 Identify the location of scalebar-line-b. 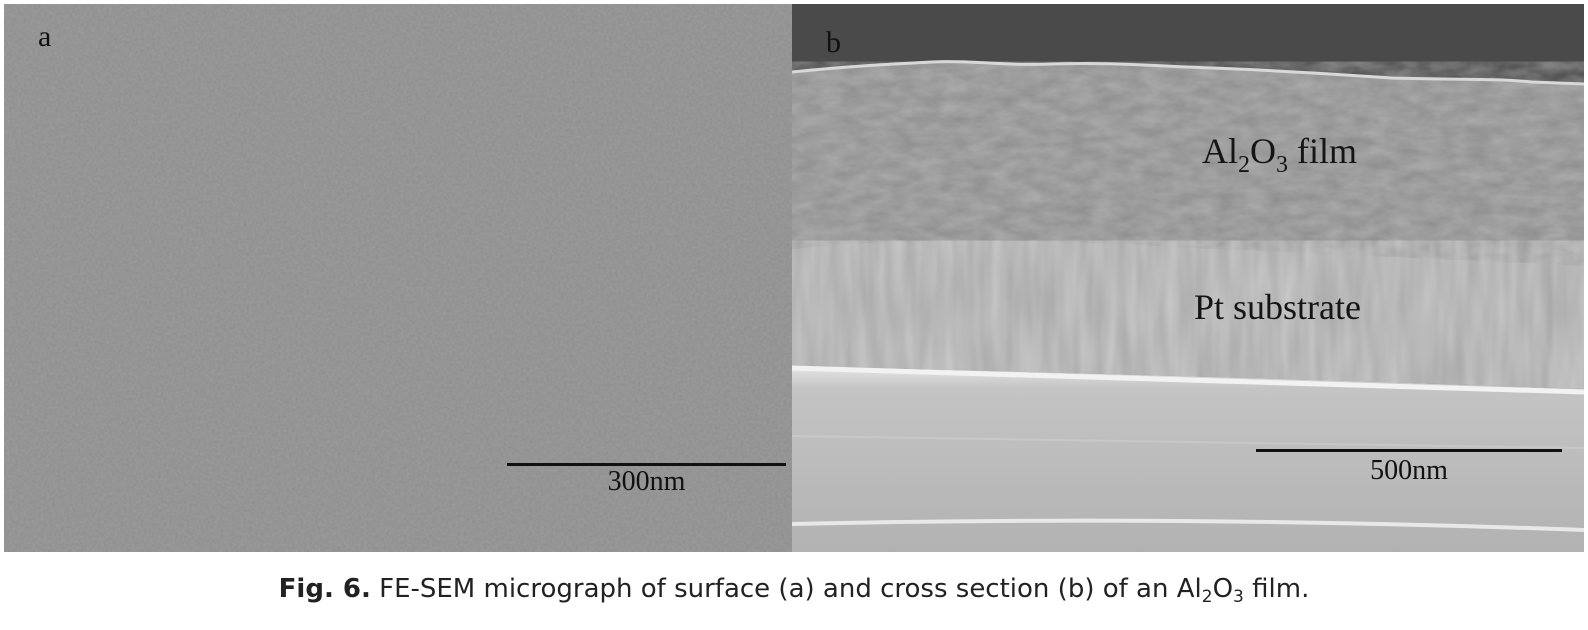
(1409, 450).